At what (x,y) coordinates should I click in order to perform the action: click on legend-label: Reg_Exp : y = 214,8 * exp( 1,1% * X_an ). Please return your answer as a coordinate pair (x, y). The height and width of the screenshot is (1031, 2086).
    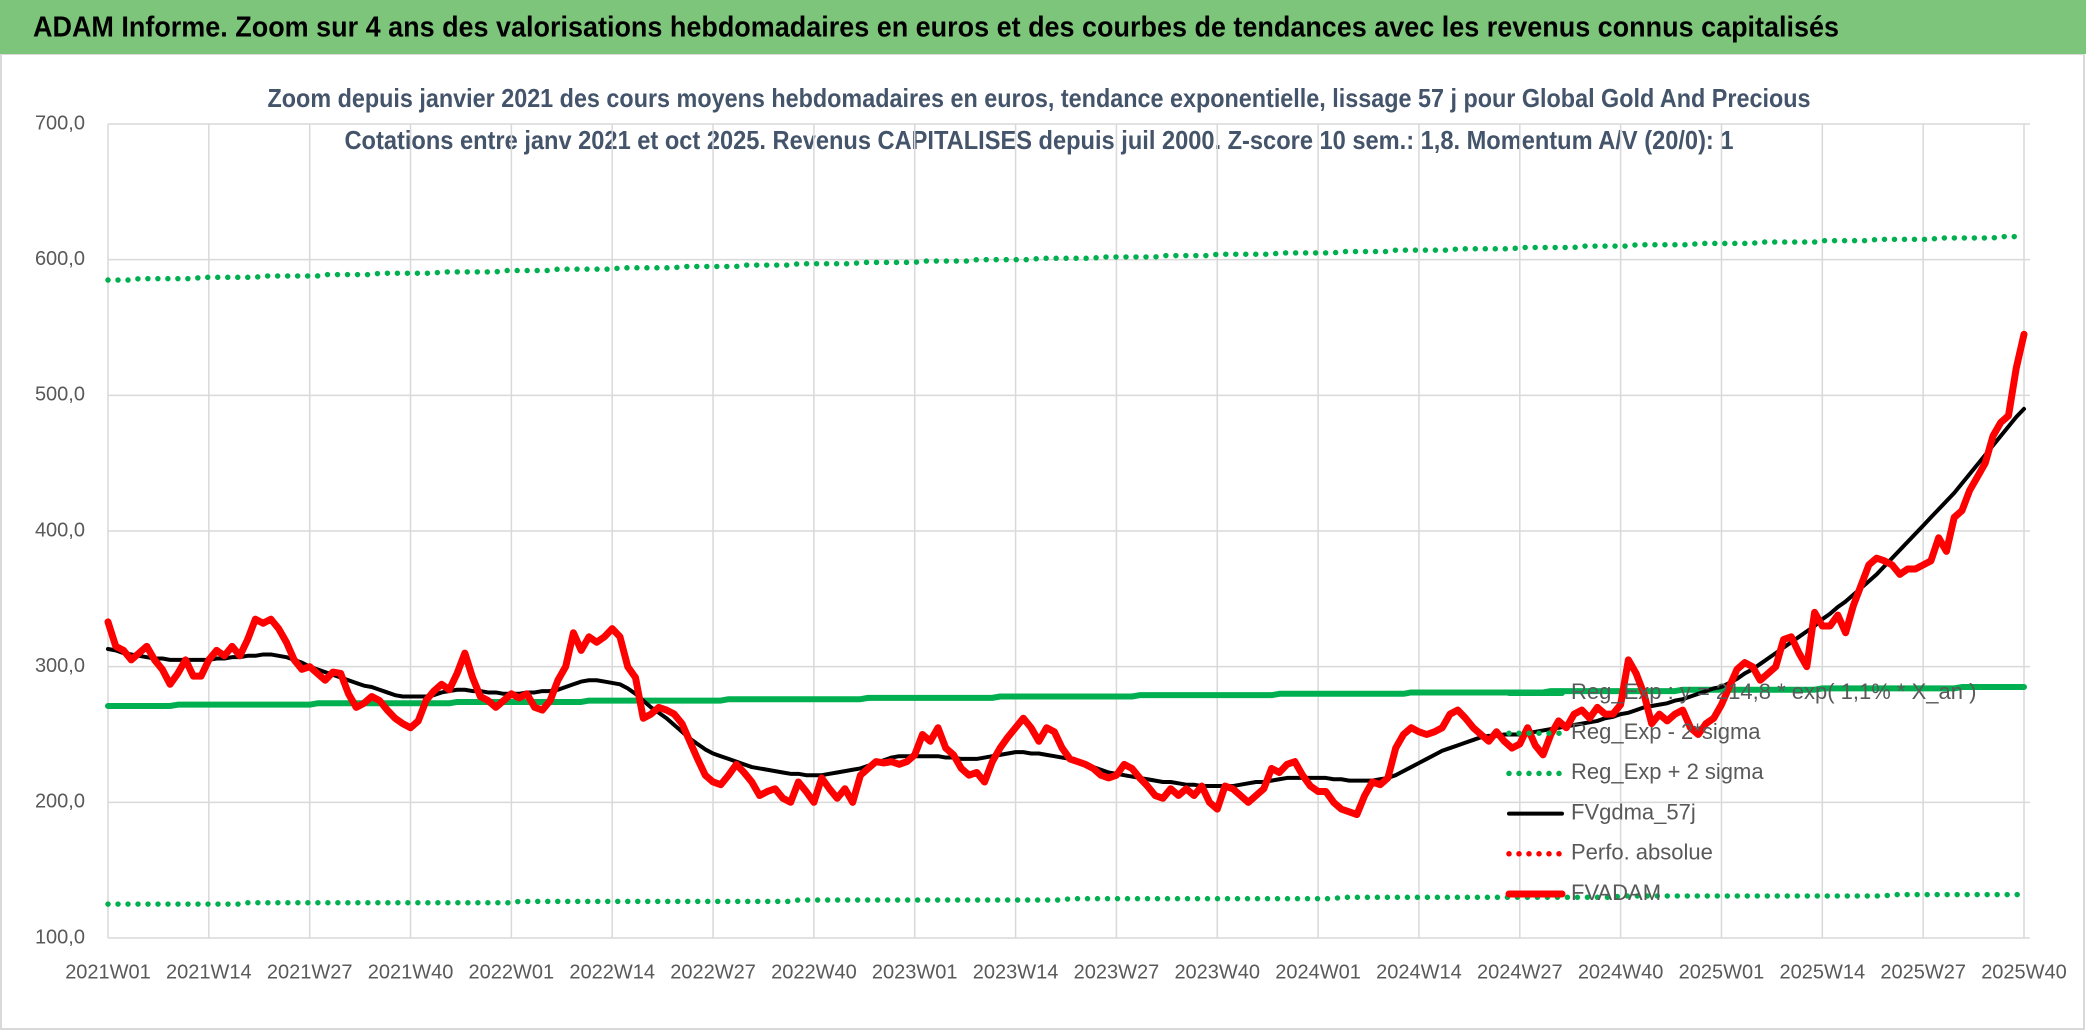
    Looking at the image, I should click on (1773, 691).